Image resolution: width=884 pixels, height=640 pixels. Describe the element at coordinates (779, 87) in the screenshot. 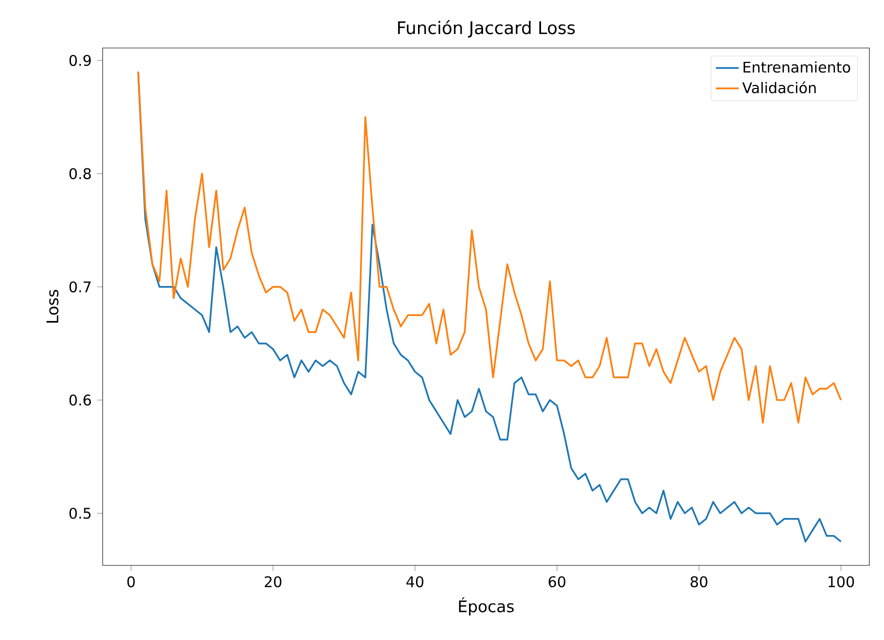

I see `legend-label: Validación` at that location.